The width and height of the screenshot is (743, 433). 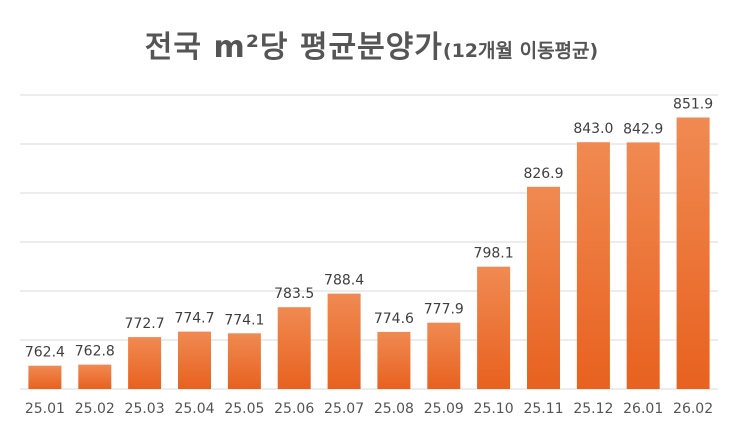 I want to click on x-tick-label: 25.12, so click(x=593, y=409).